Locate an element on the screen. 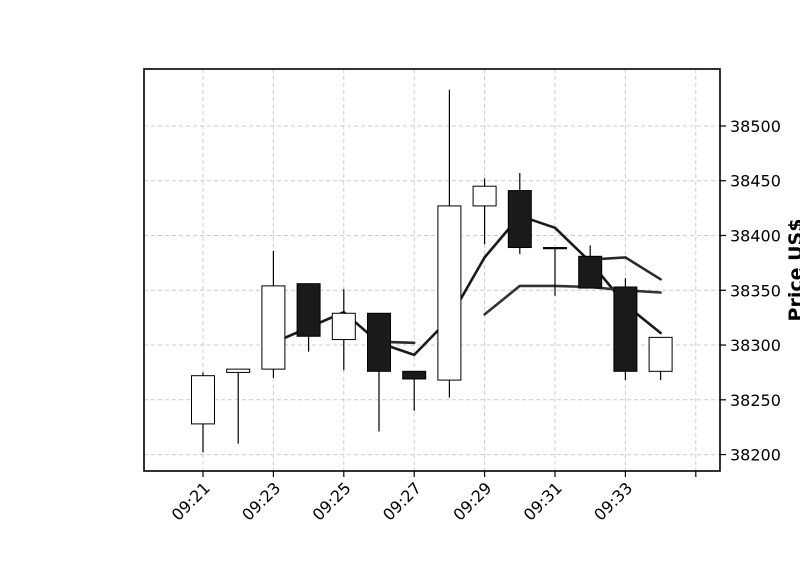 The image size is (800, 575). y-tick-label: 38250 is located at coordinates (755, 400).